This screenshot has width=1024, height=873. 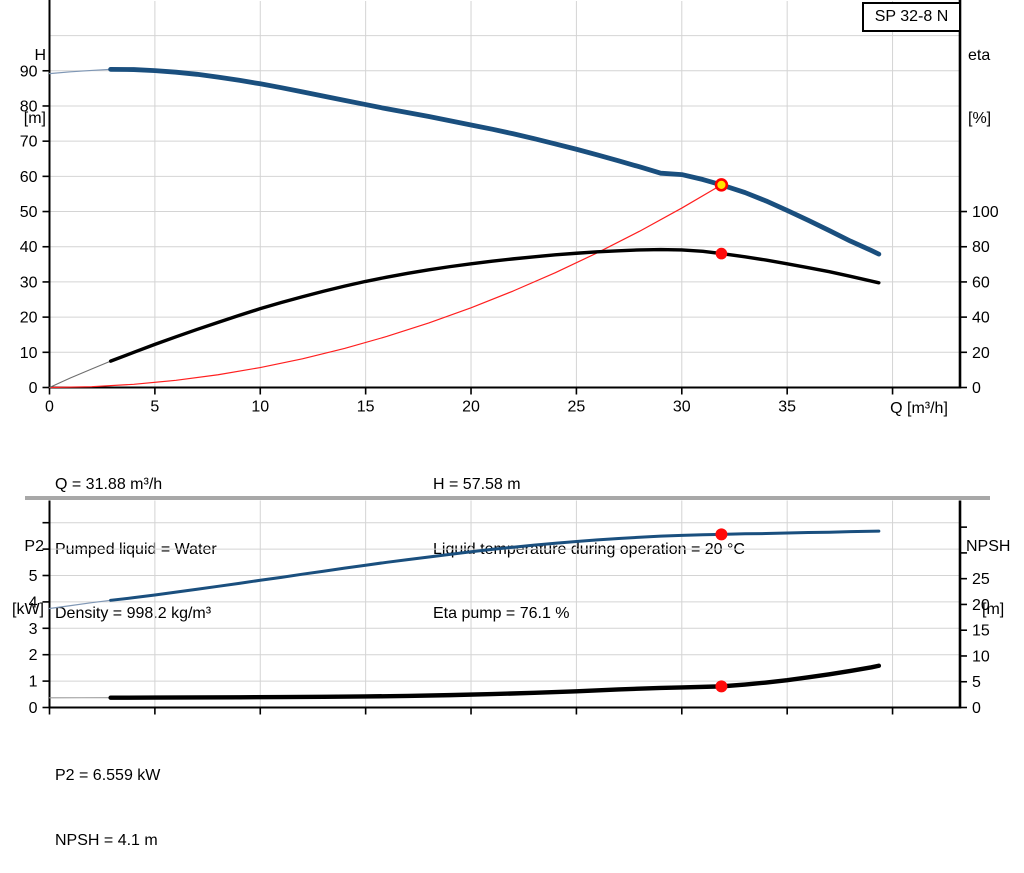 What do you see at coordinates (23, 118) in the screenshot?
I see `h-axis-unit: [m]` at bounding box center [23, 118].